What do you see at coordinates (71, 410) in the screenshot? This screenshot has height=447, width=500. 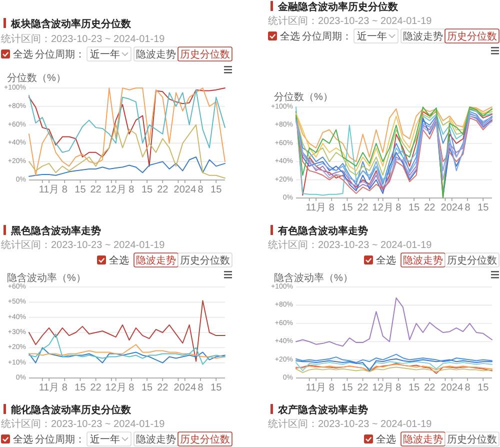 I see `text: 能化隐含波动率历史分位数` at bounding box center [71, 410].